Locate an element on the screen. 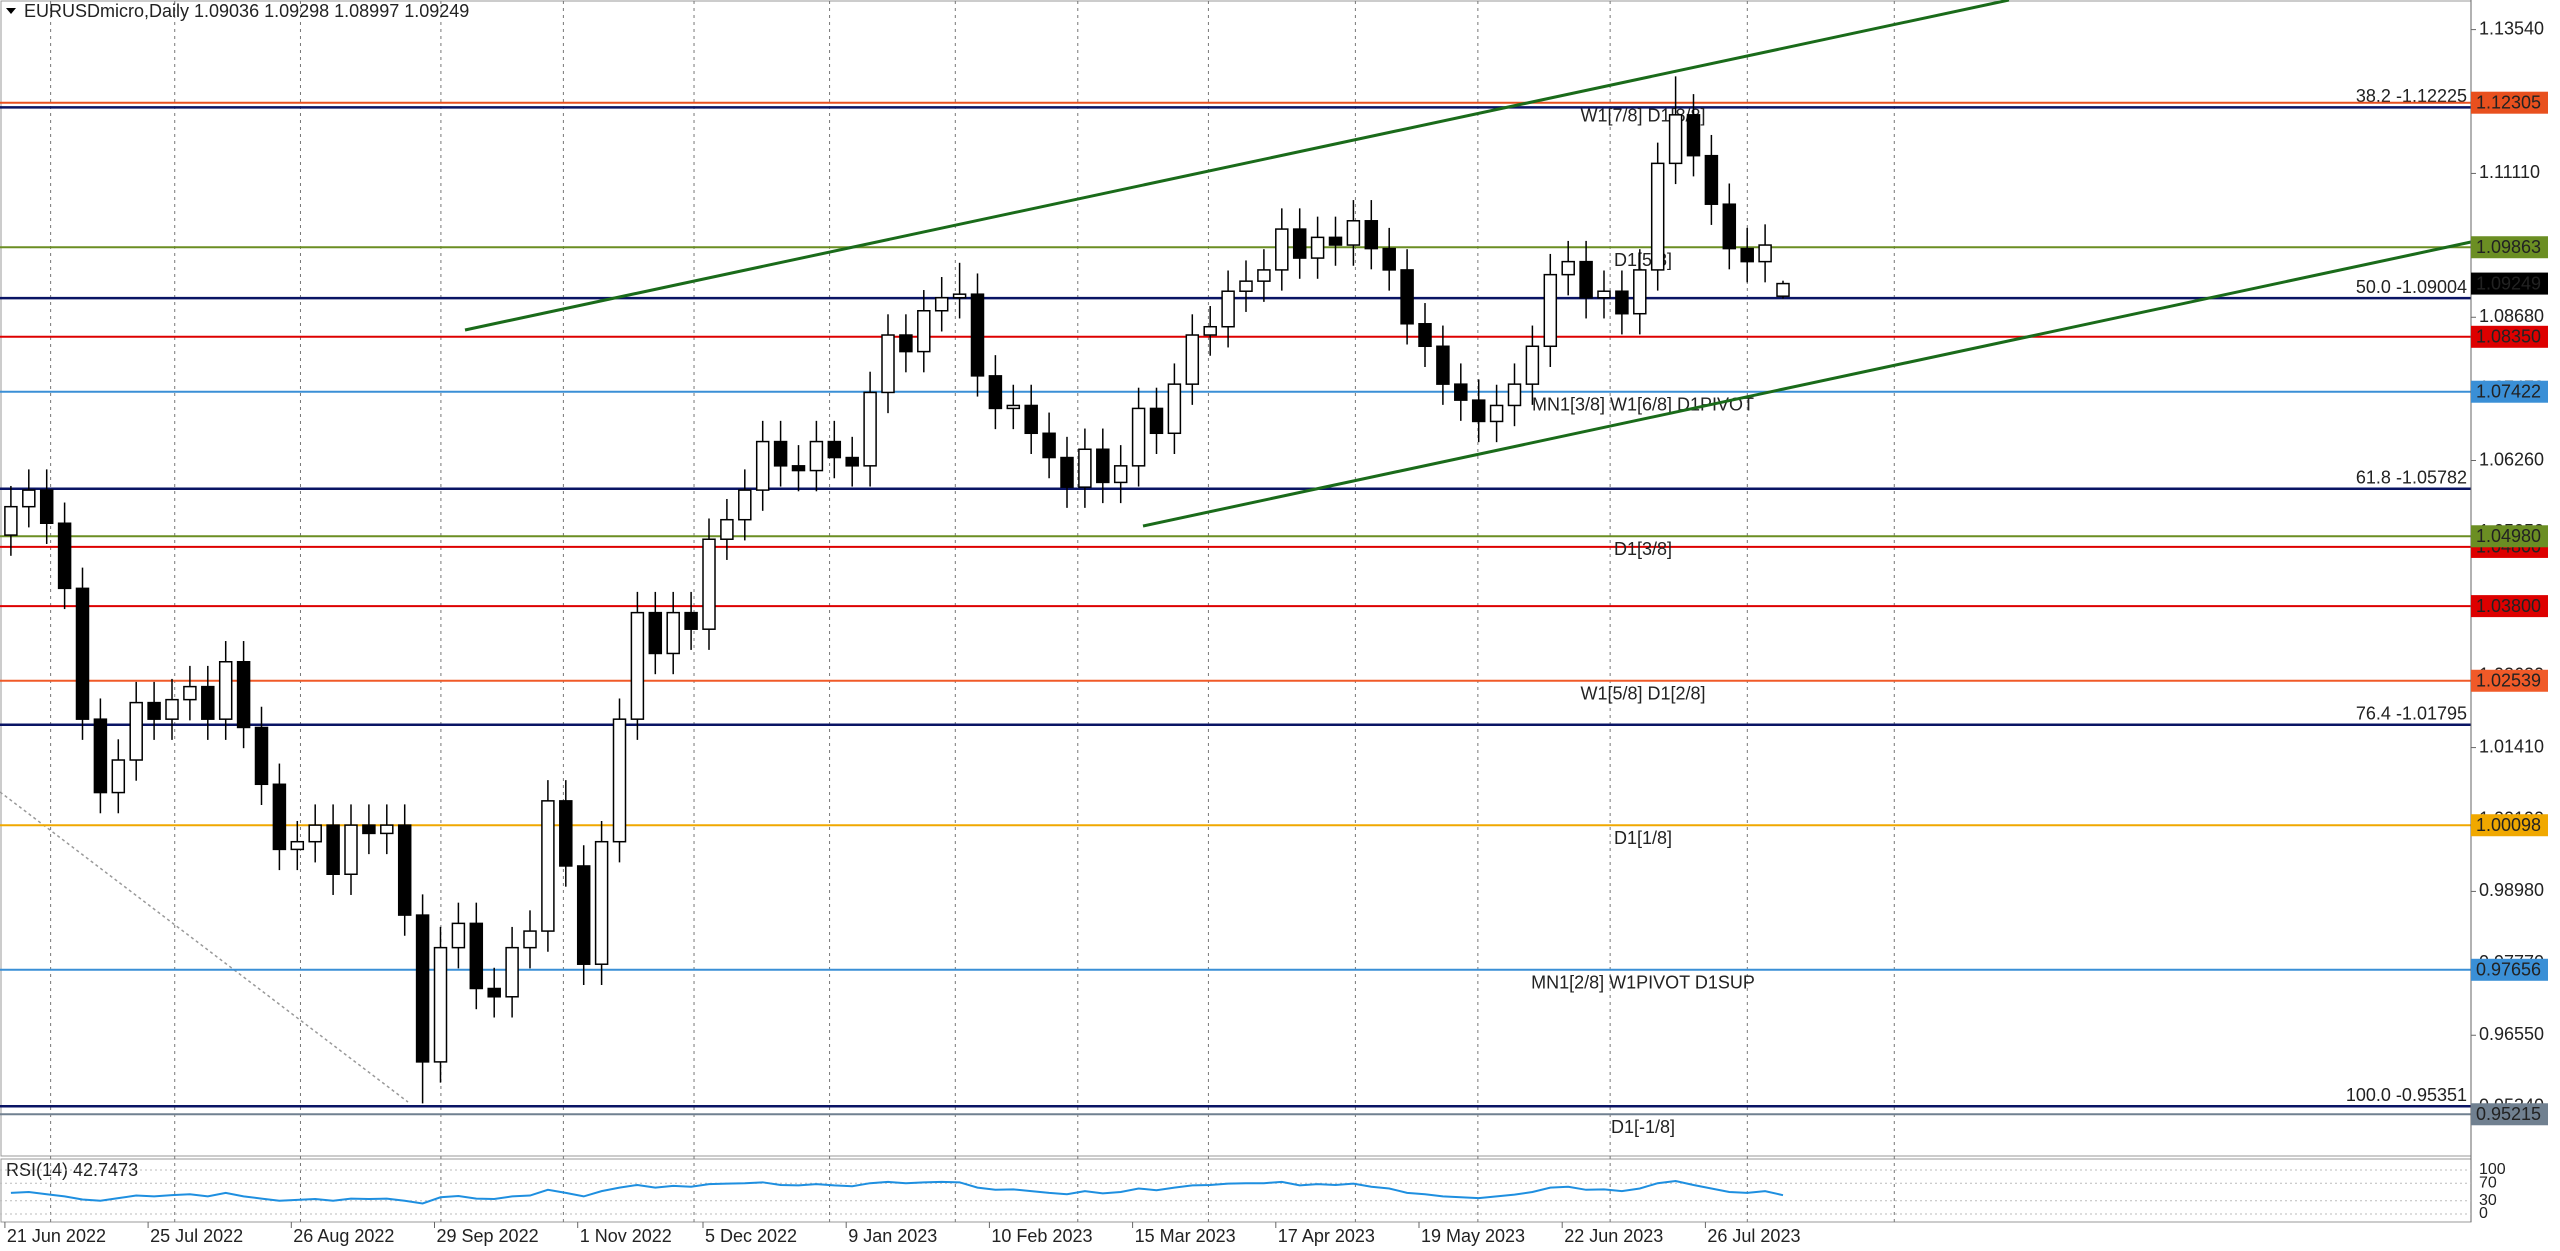 Image resolution: width=2560 pixels, height=1251 pixels. channel-lower is located at coordinates (1807, 384).